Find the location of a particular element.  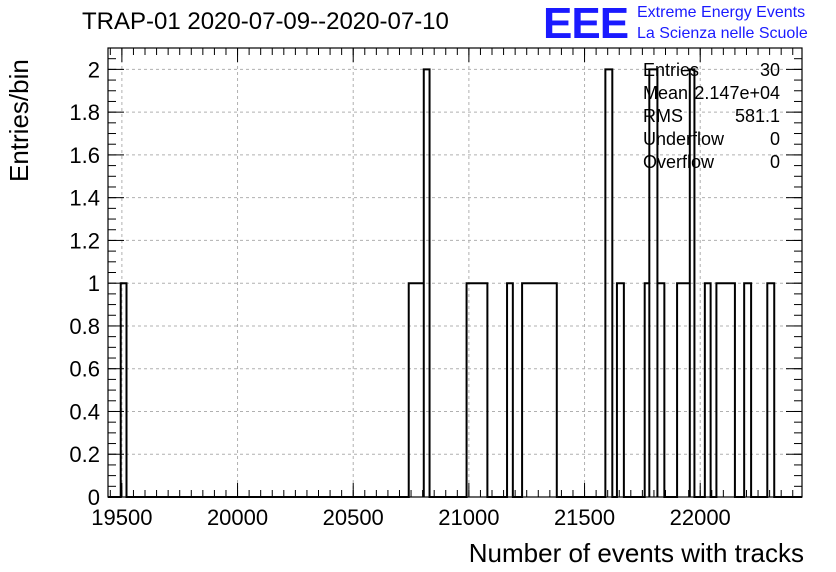

y-tick-label: 0.8 is located at coordinates (84, 326).